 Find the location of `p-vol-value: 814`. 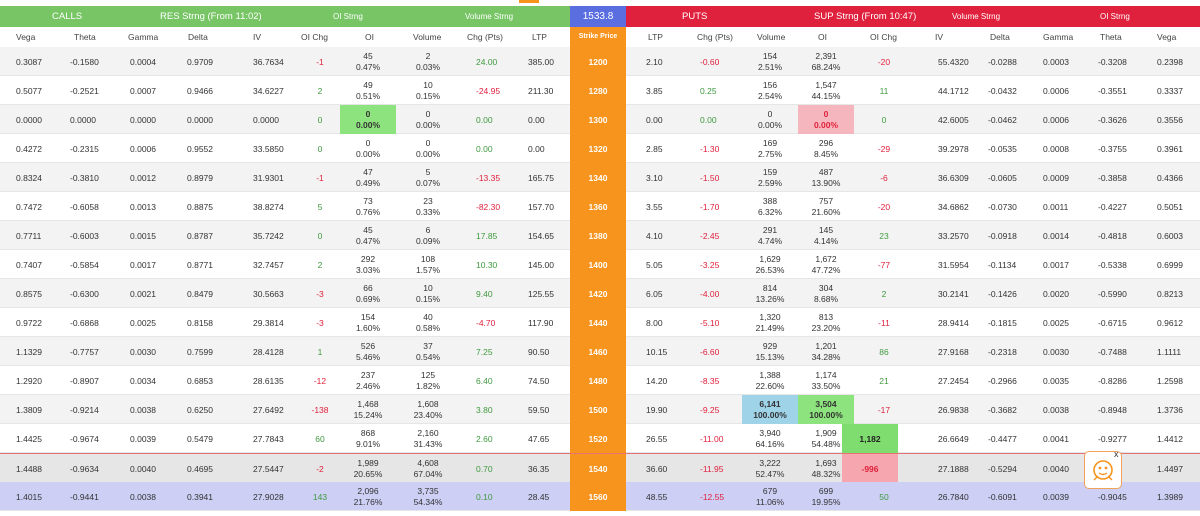

p-vol-value: 814 is located at coordinates (770, 287).